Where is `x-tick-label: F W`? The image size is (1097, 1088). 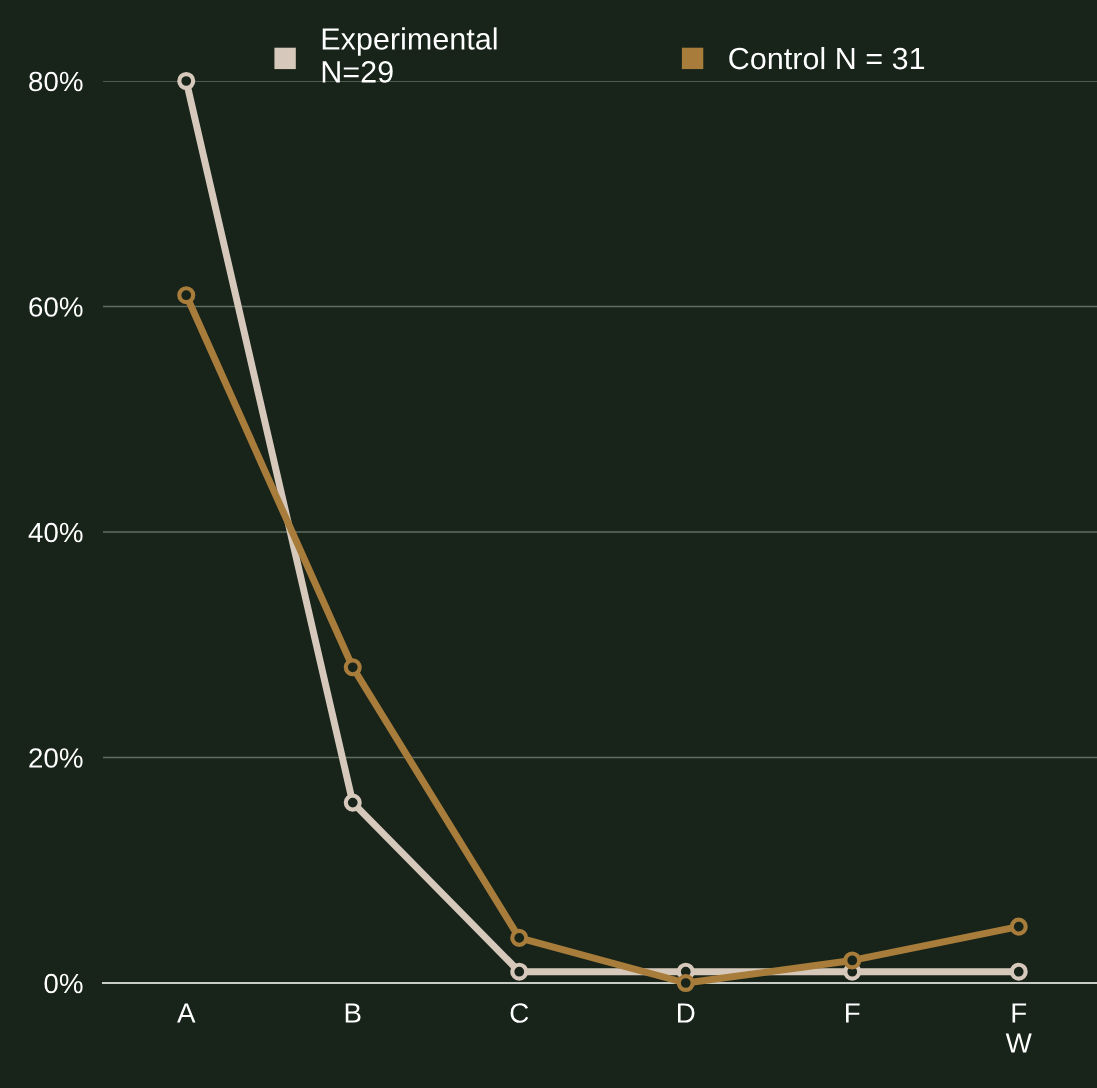 x-tick-label: F W is located at coordinates (1018, 1028).